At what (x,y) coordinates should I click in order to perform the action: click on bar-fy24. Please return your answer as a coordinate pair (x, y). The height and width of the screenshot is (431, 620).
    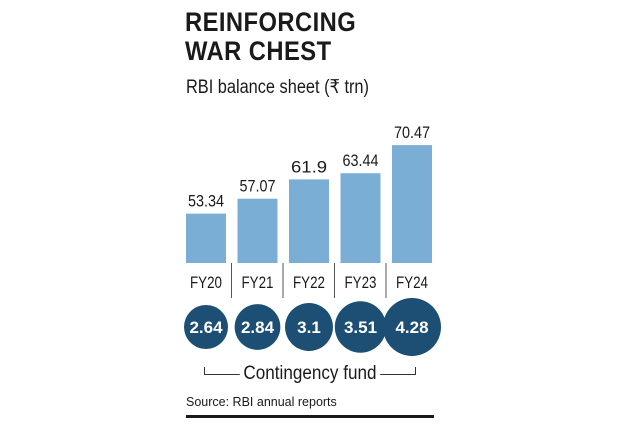
    Looking at the image, I should click on (412, 204).